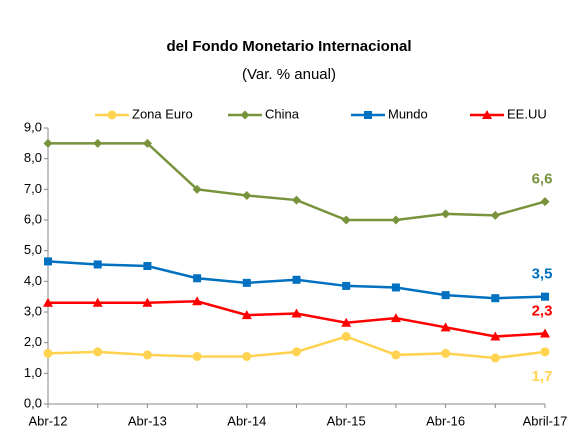 This screenshot has width=578, height=432. Describe the element at coordinates (33, 157) in the screenshot. I see `y-tick-label: 8,0` at that location.